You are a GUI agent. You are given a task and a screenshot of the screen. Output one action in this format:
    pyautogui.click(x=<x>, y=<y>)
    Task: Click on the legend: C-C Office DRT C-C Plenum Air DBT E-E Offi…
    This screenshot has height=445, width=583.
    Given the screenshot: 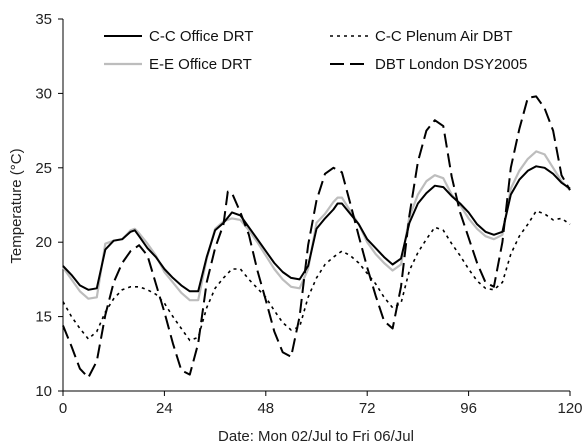 What is the action you would take?
    pyautogui.click(x=315, y=50)
    